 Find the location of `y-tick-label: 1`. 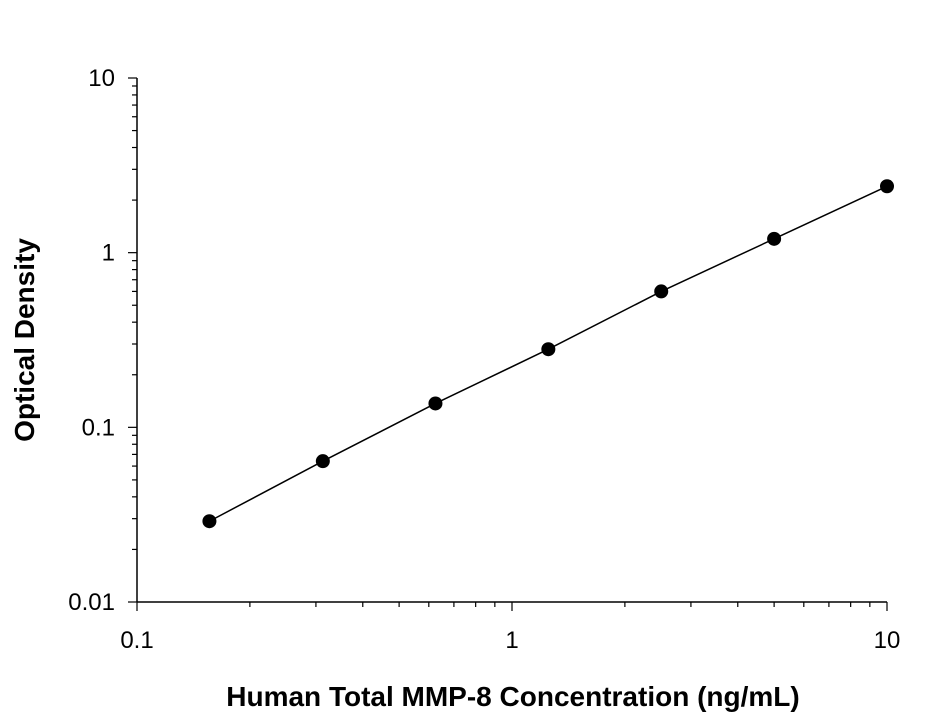

y-tick-label: 1 is located at coordinates (108, 253).